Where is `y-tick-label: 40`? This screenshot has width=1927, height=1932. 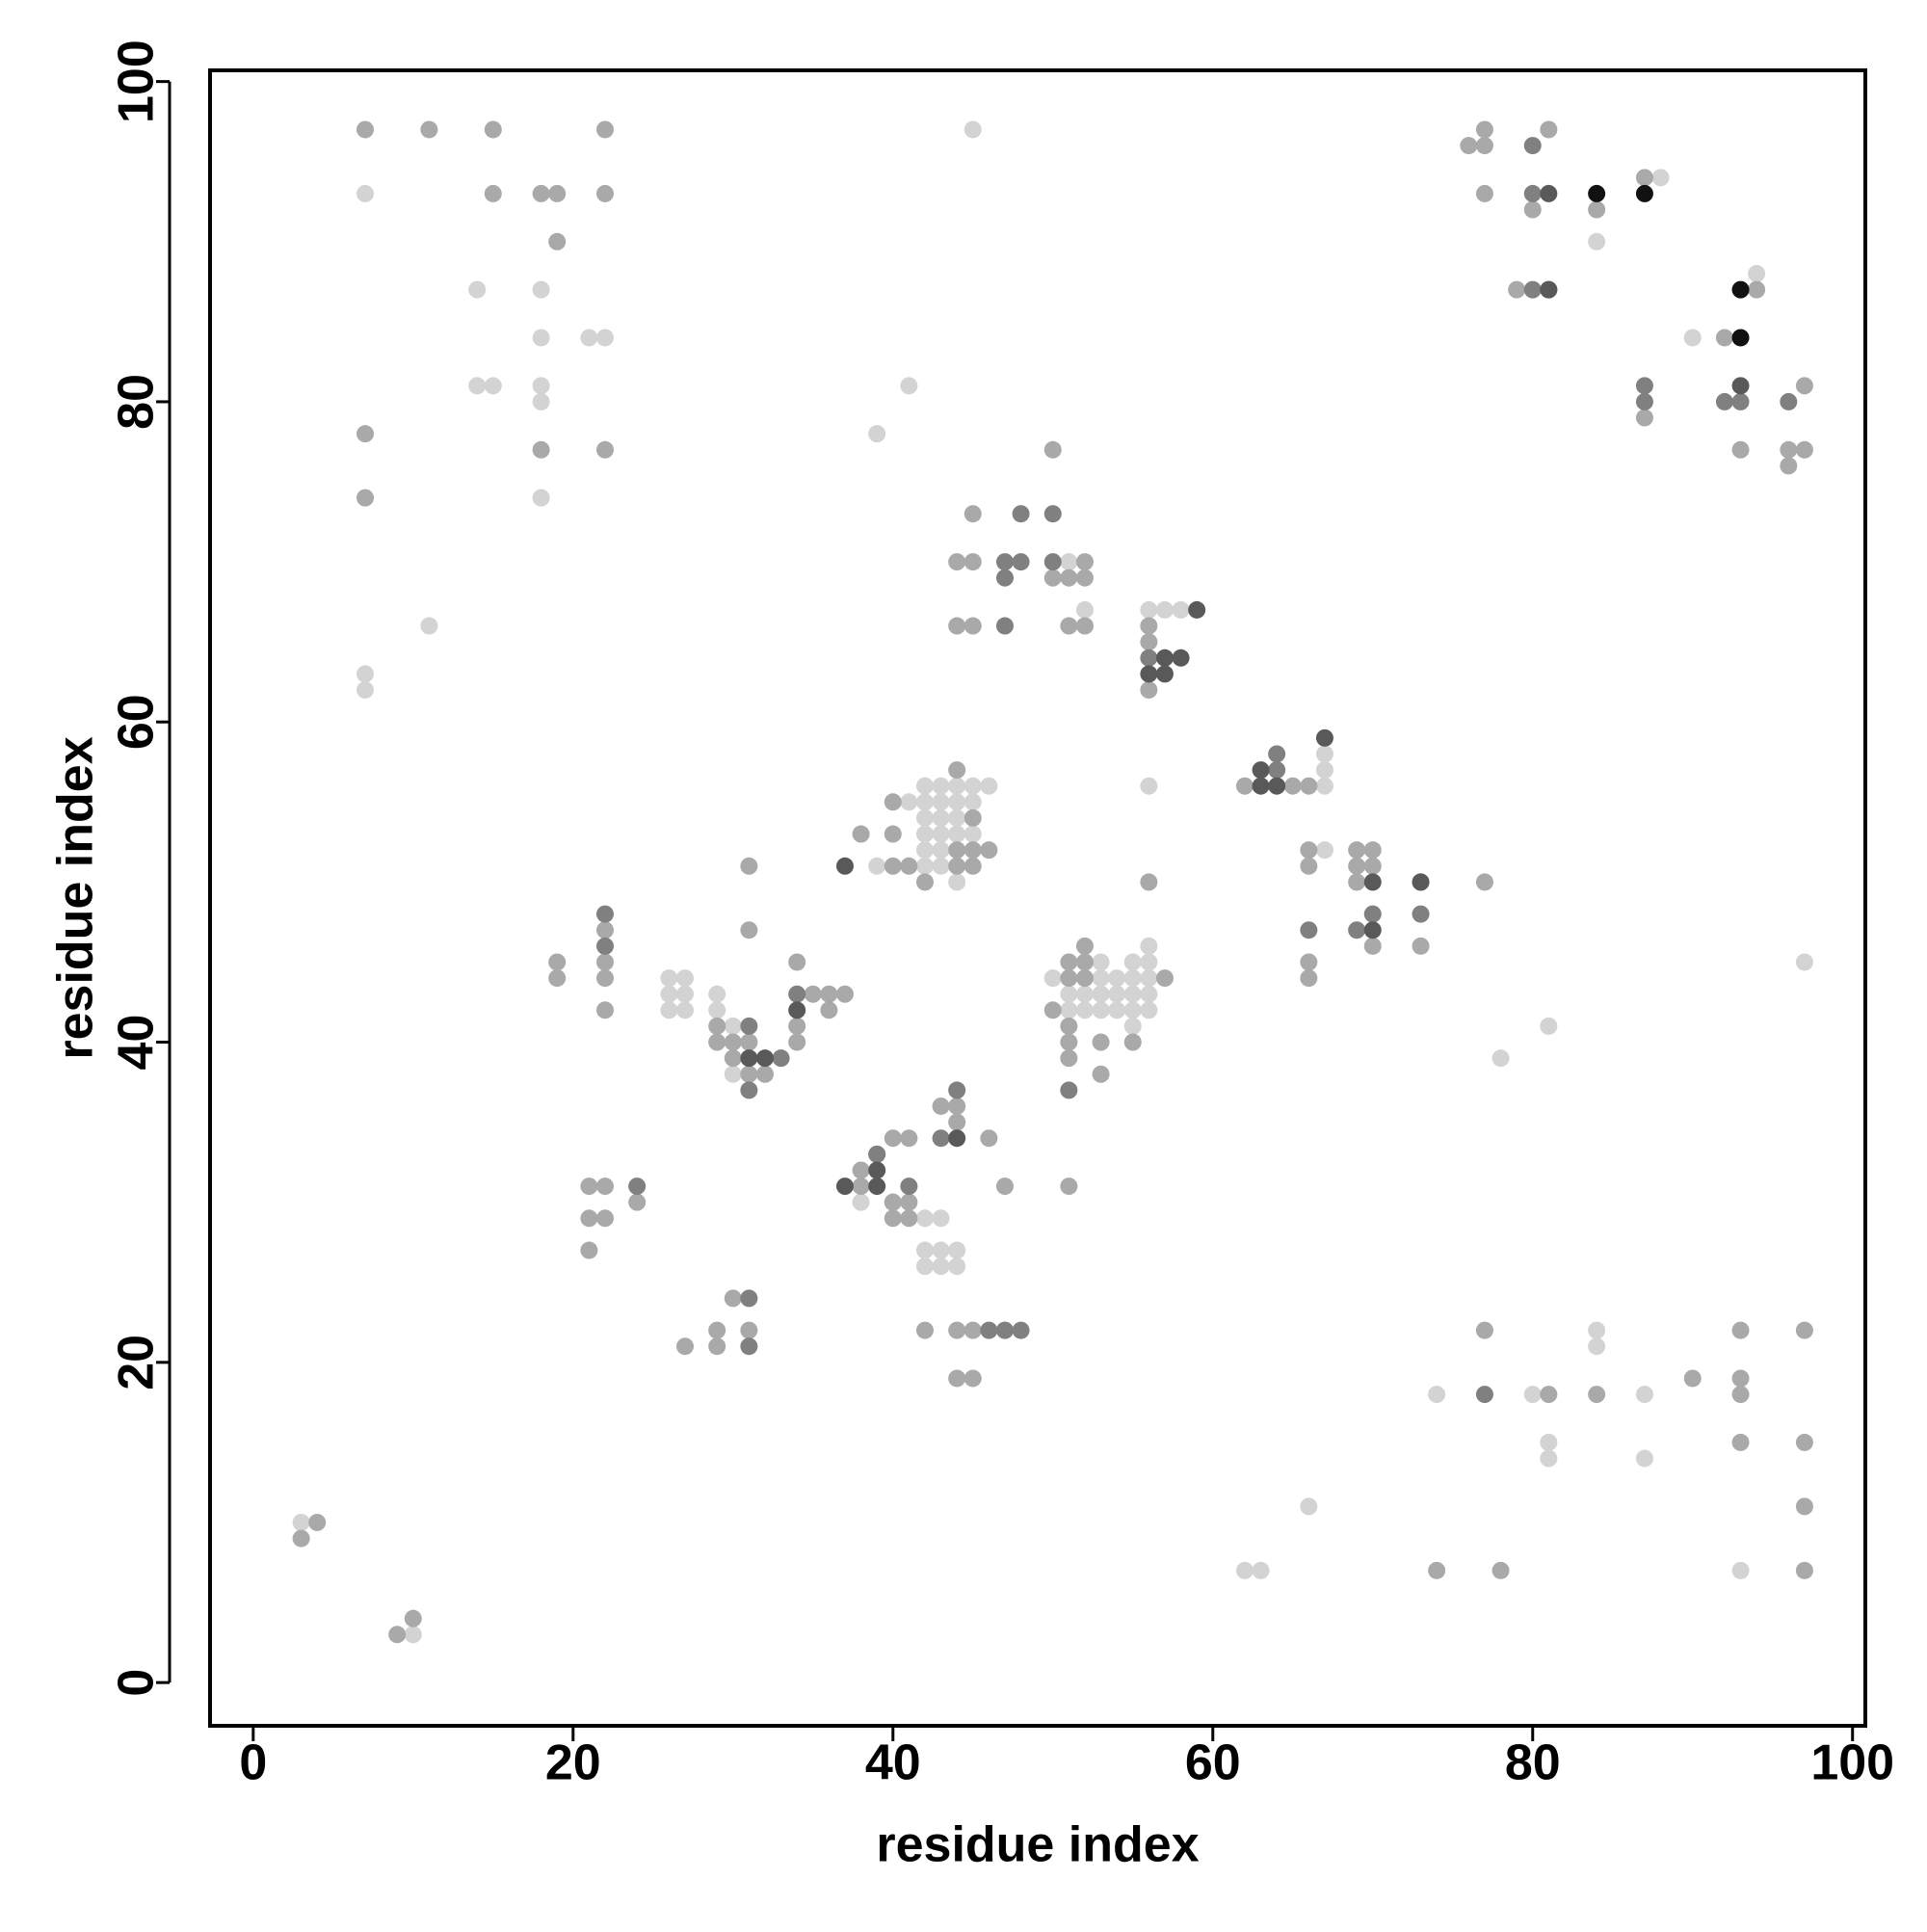 y-tick-label: 40 is located at coordinates (137, 1043).